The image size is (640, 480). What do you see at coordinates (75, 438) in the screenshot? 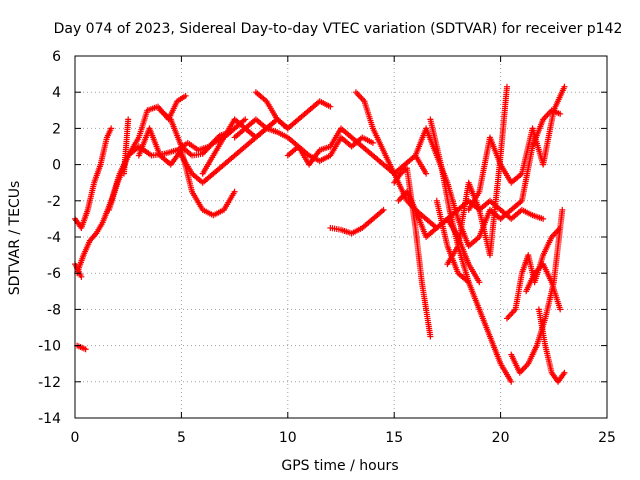
I see `x-tick-label: 0` at bounding box center [75, 438].